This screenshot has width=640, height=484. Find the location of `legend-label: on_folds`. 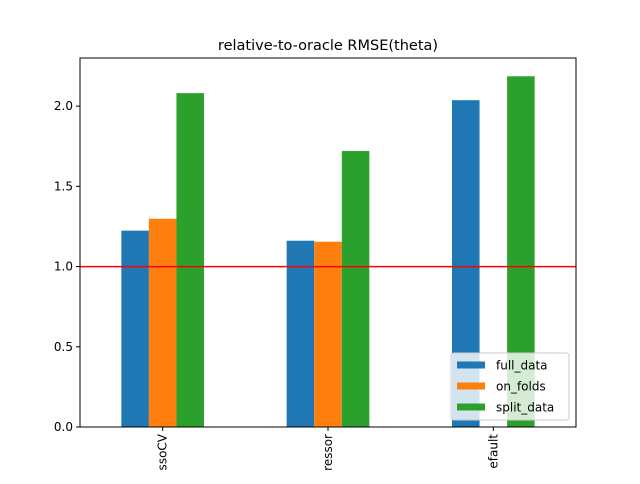

legend-label: on_folds is located at coordinates (521, 387).